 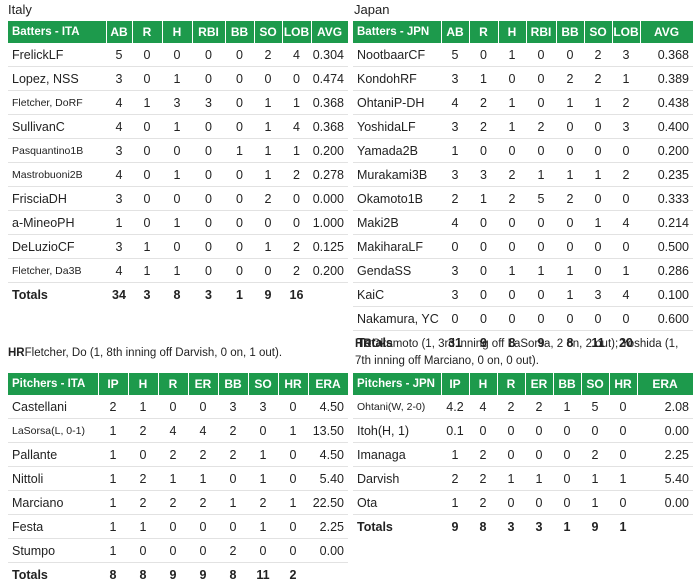 What do you see at coordinates (397, 55) in the screenshot?
I see `batter-name: NootbaarCF` at bounding box center [397, 55].